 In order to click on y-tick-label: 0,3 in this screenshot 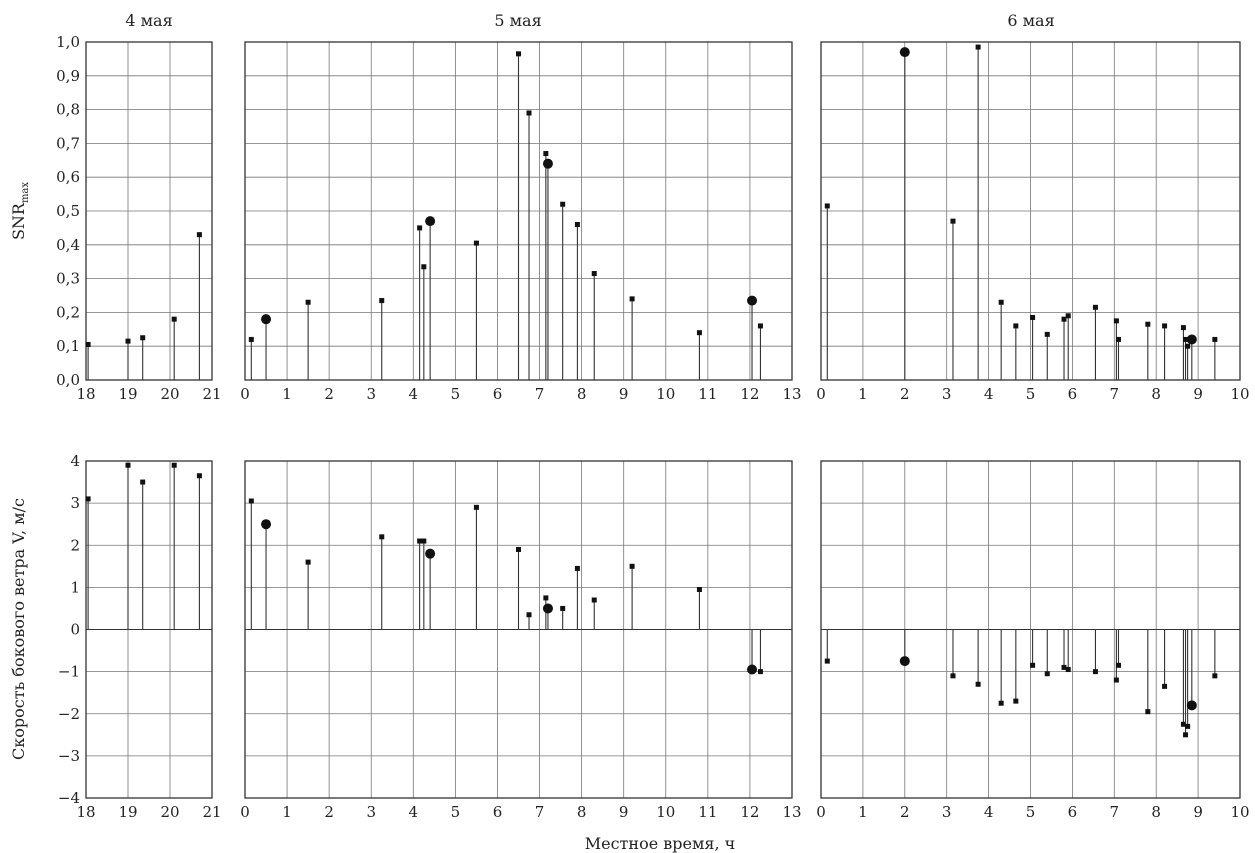, I will do `click(68, 279)`.